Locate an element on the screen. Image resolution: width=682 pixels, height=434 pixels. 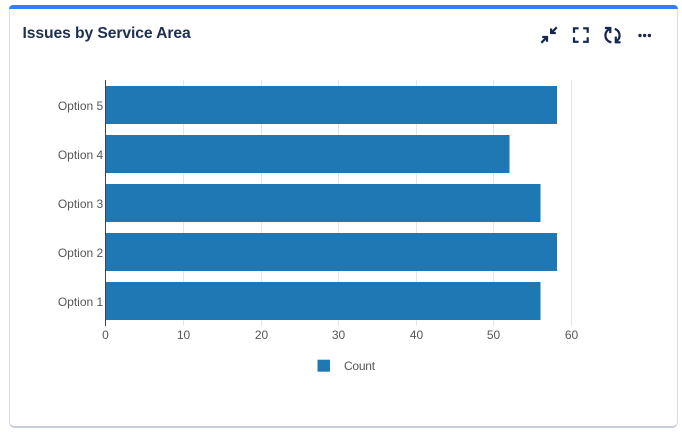
svg-text: Option 4 is located at coordinates (81, 155).